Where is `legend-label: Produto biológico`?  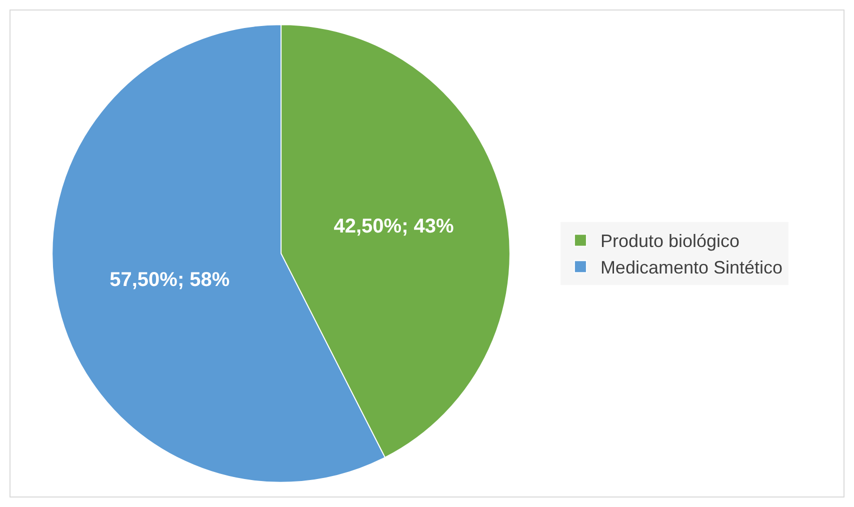 legend-label: Produto biológico is located at coordinates (670, 241).